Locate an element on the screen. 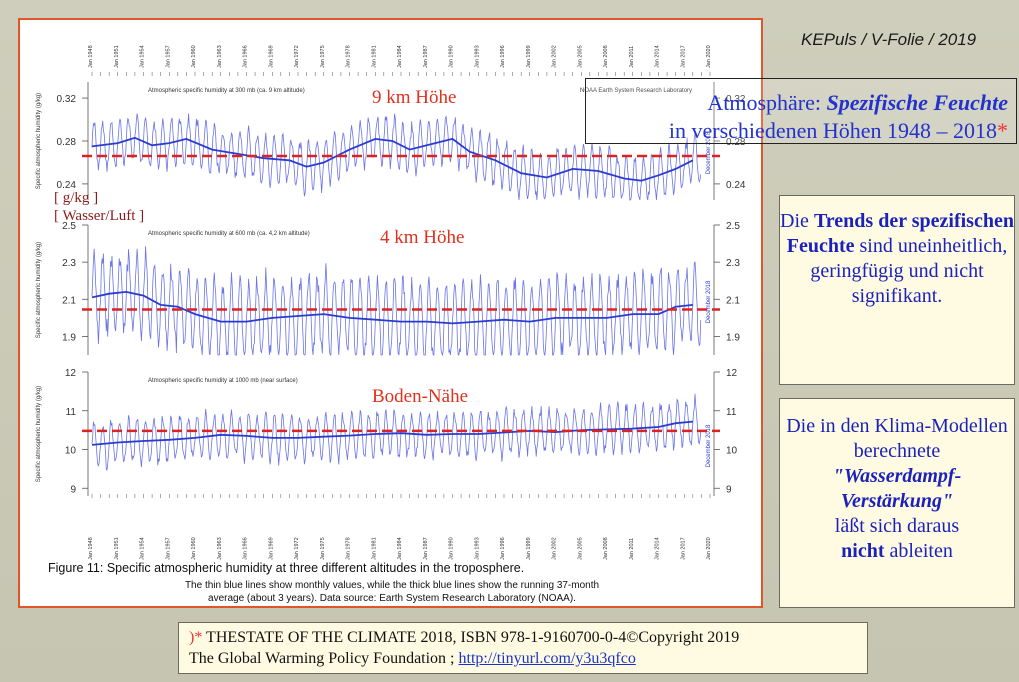 The image size is (1019, 682). x-tick-label-bottom-12: Jan 1984 is located at coordinates (400, 548).